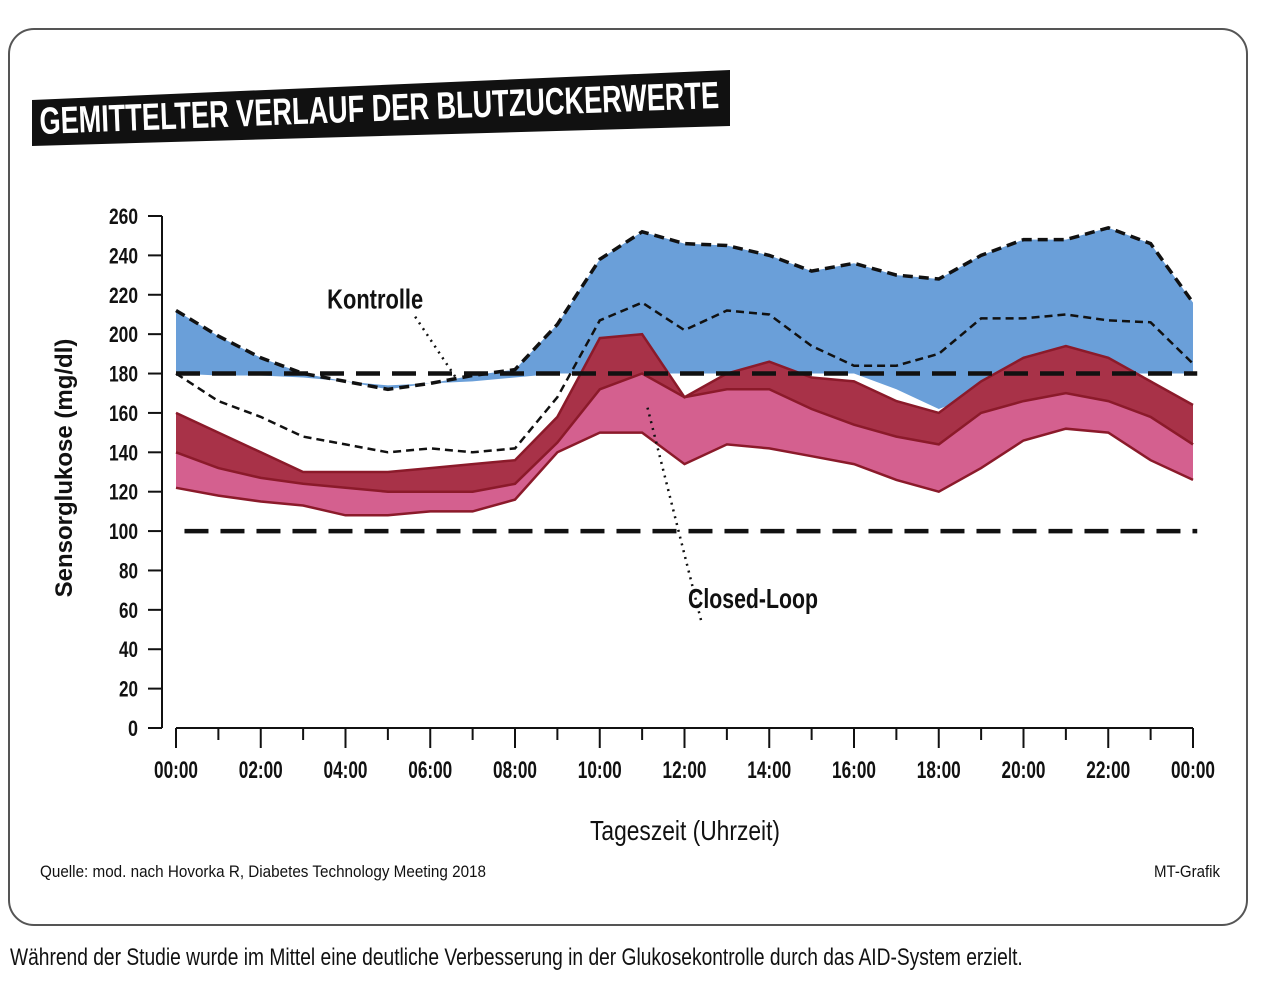  Describe the element at coordinates (123, 492) in the screenshot. I see `y-tick-label: 120` at that location.